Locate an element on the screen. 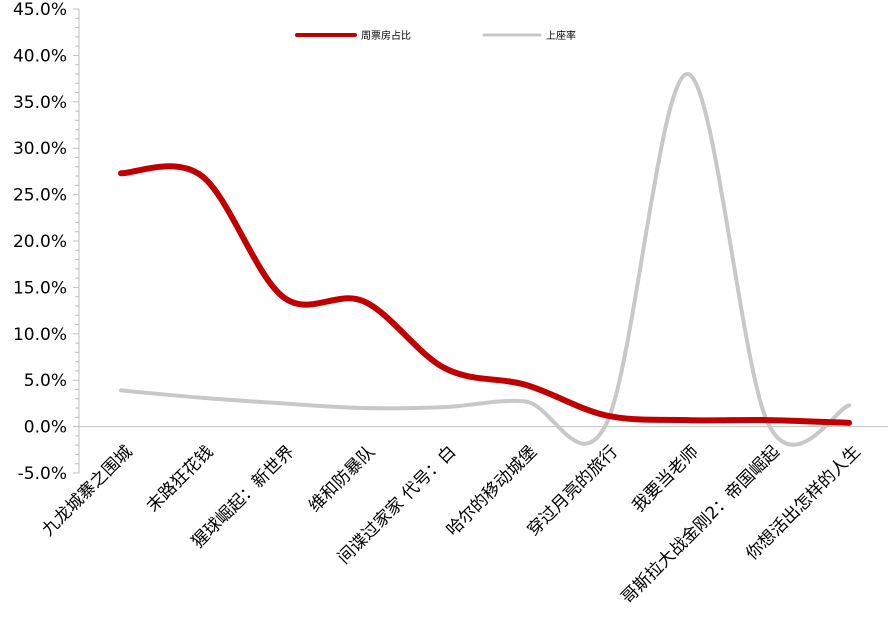  y-tick-label: 25.0% is located at coordinates (40, 196).